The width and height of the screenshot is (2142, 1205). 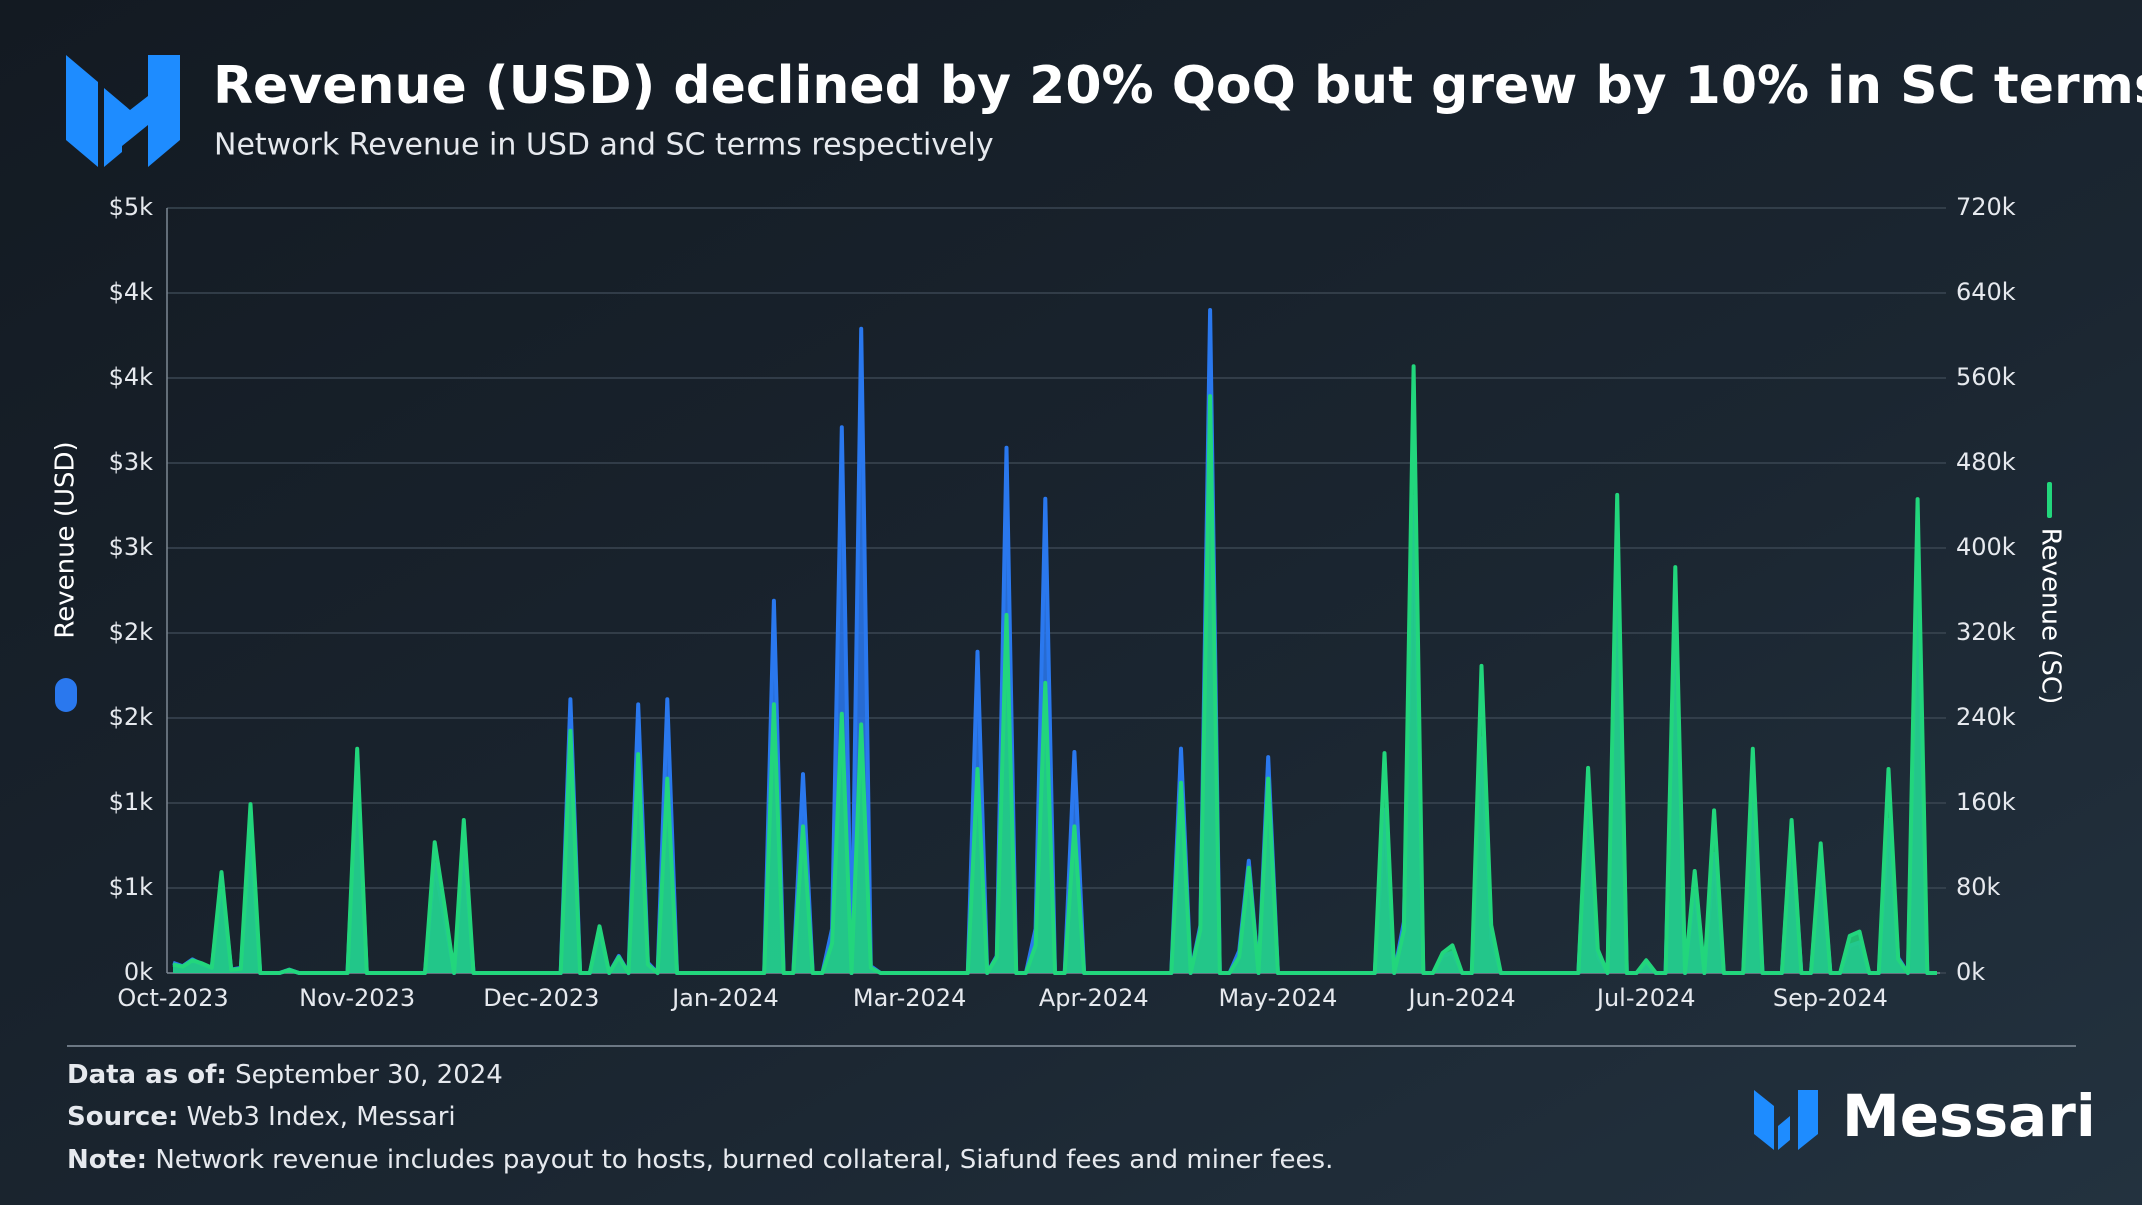 I want to click on footer-date: Data as of: September 30, 2024, so click(x=285, y=1075).